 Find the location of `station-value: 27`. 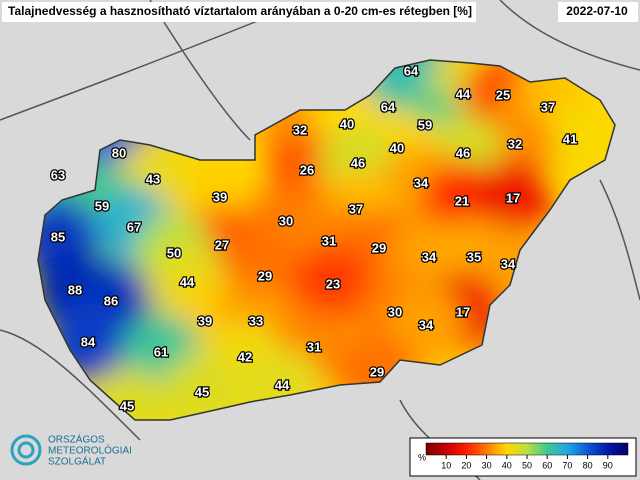

station-value: 27 is located at coordinates (222, 244).